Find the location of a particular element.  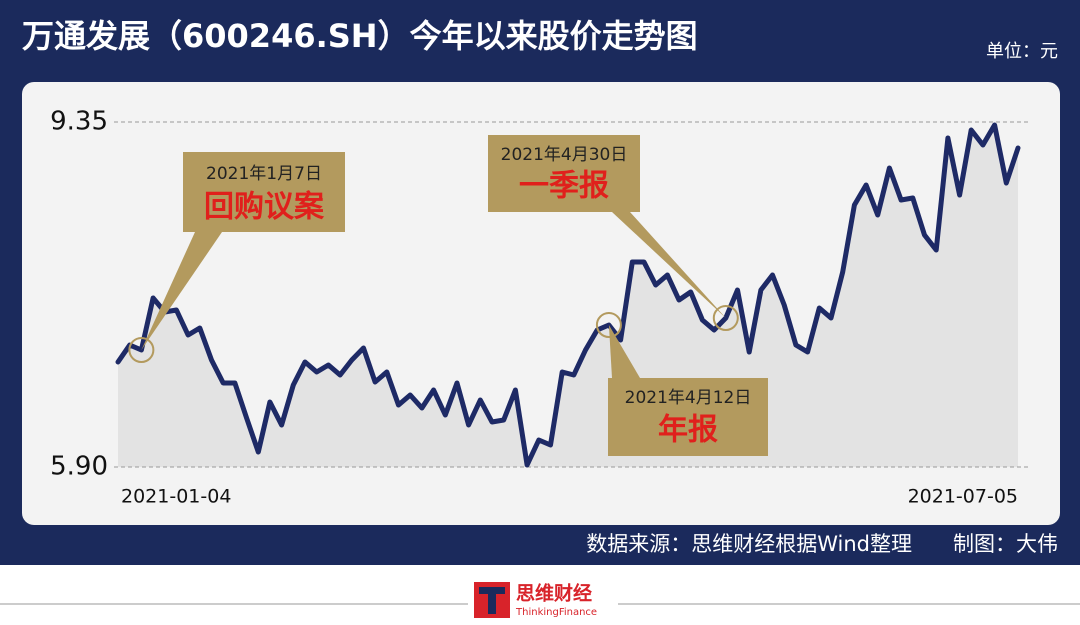

y-tick-label: 9.35 is located at coordinates (79, 122).